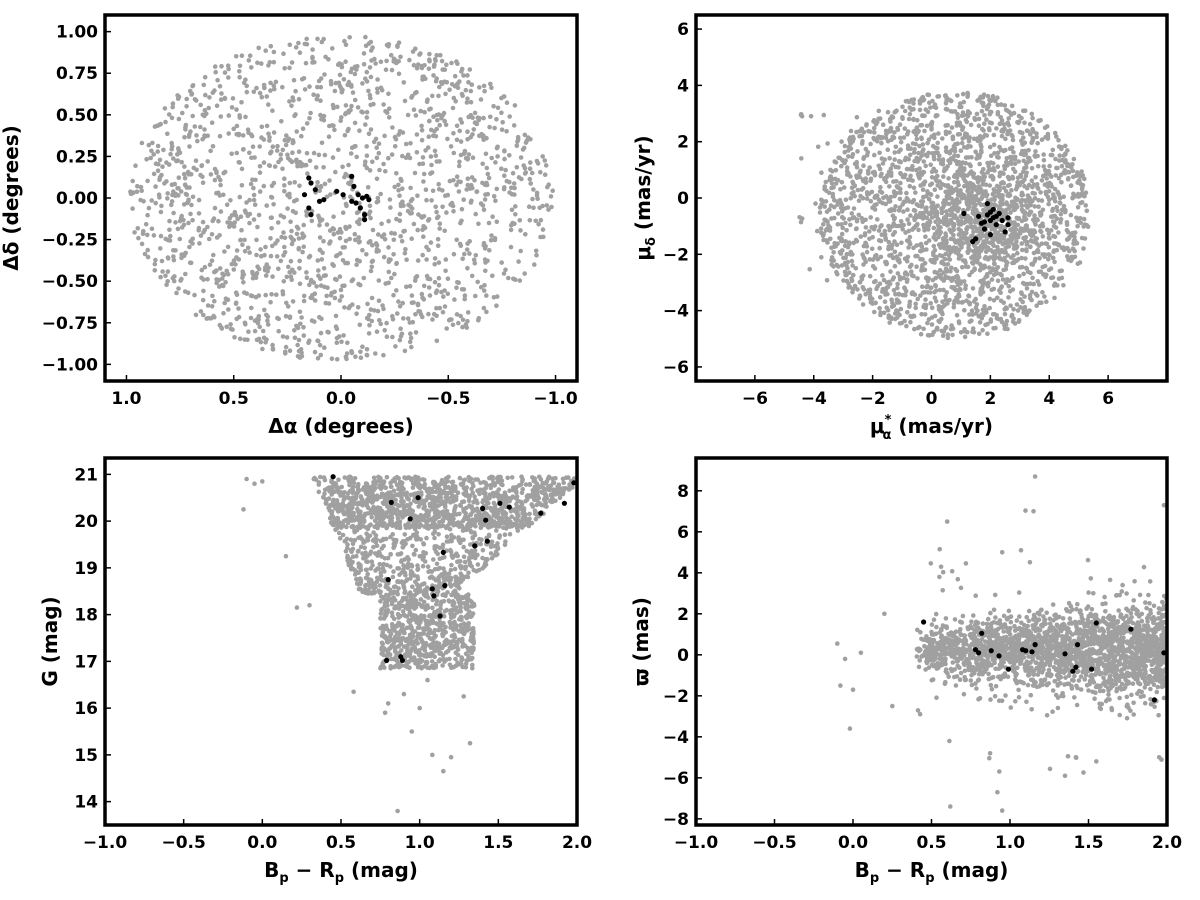 This screenshot has height=900, width=1200. What do you see at coordinates (676, 312) in the screenshot?
I see `y-tick-label: −4` at bounding box center [676, 312].